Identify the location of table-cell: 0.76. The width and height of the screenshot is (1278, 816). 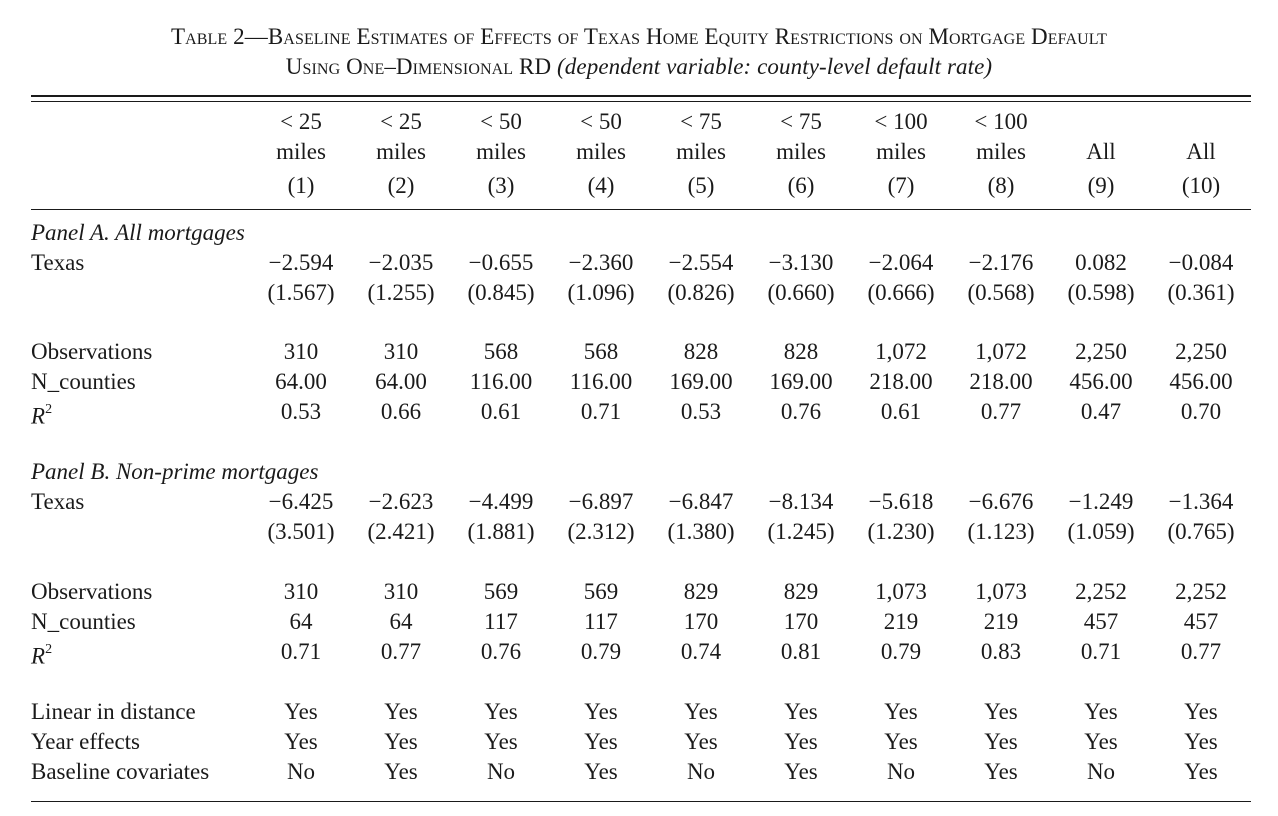
(801, 411).